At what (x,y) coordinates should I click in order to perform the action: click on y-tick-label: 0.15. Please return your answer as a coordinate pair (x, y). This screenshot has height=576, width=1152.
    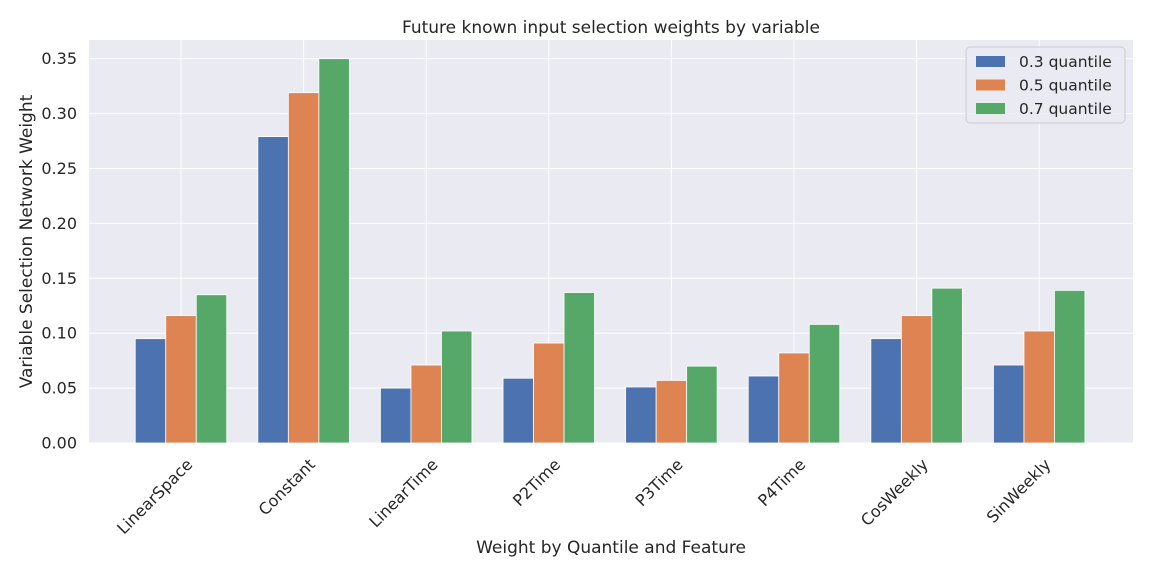
    Looking at the image, I should click on (59, 278).